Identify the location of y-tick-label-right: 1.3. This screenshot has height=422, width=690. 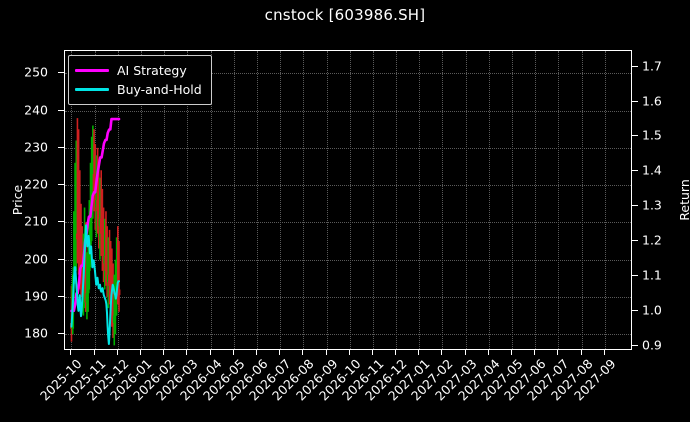
(652, 205).